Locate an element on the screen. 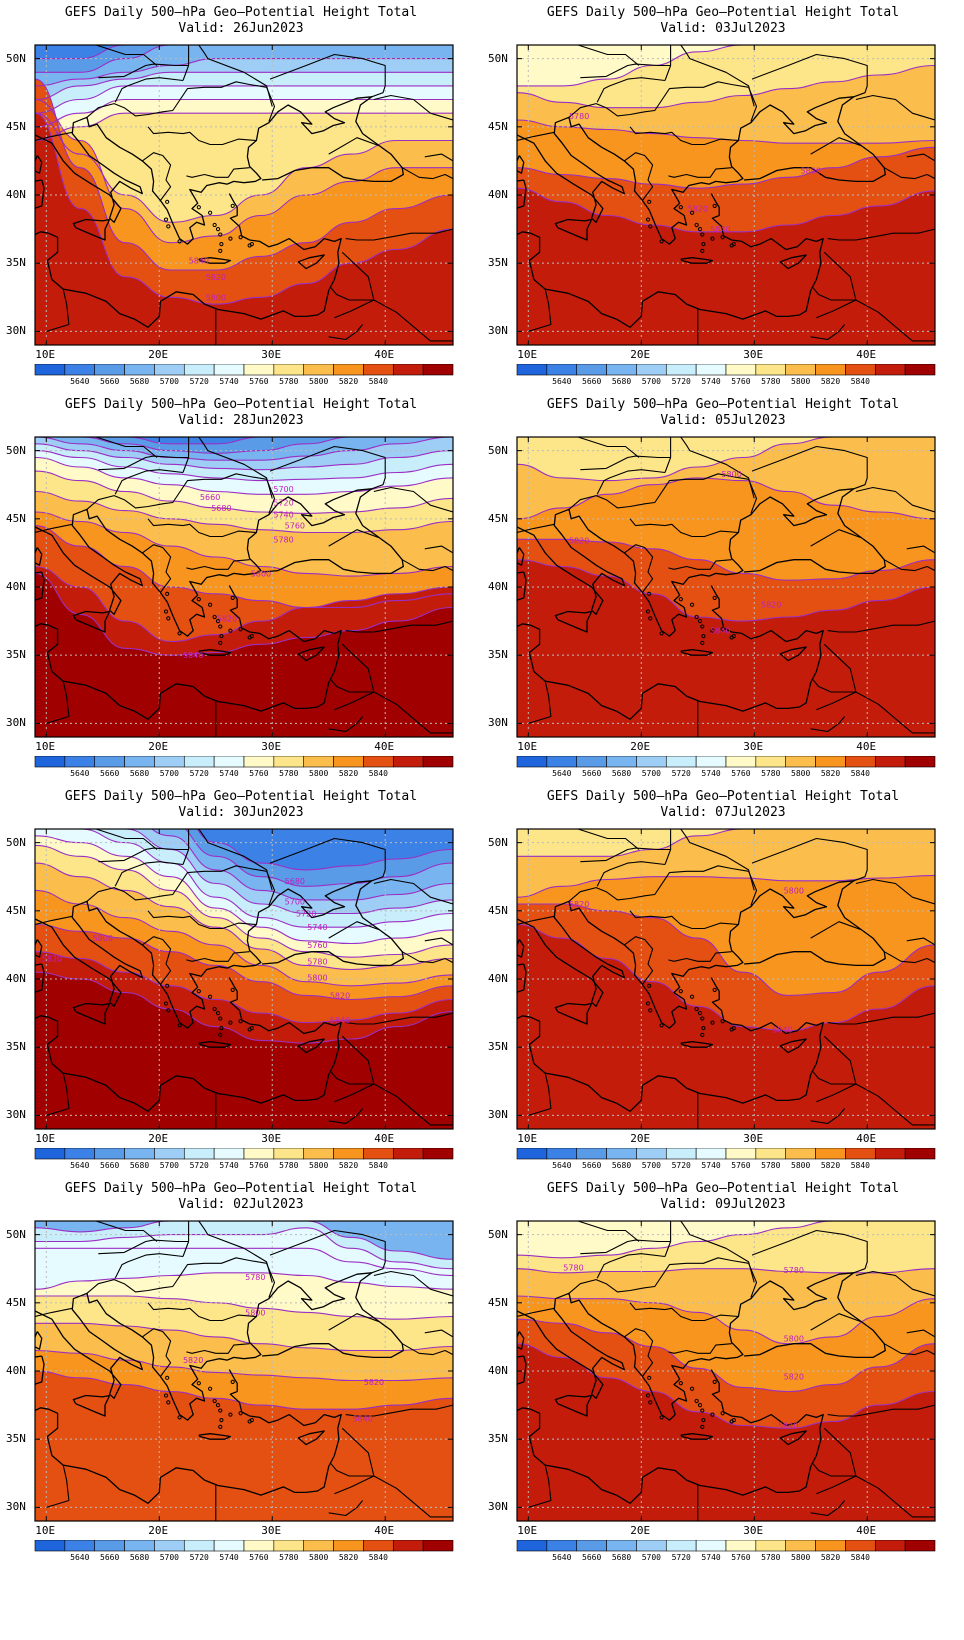 This screenshot has width=964, height=1640. colorbar-label: 5680 is located at coordinates (621, 381).